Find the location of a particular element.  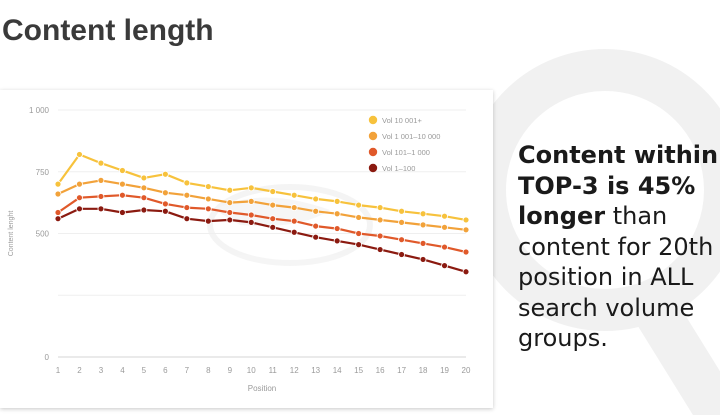

callout-line: Content within is located at coordinates (618, 155).